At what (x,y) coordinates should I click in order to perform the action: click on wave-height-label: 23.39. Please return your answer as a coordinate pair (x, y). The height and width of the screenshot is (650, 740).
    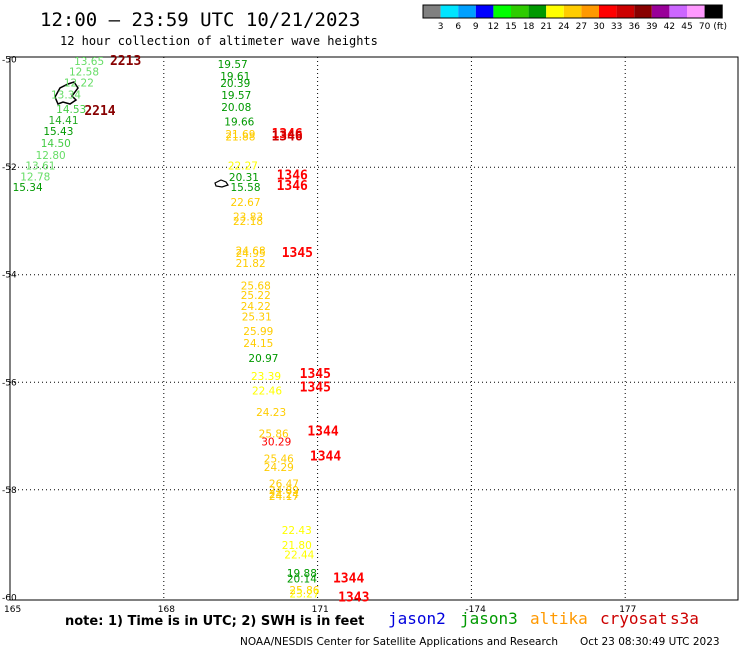
    Looking at the image, I should click on (266, 377).